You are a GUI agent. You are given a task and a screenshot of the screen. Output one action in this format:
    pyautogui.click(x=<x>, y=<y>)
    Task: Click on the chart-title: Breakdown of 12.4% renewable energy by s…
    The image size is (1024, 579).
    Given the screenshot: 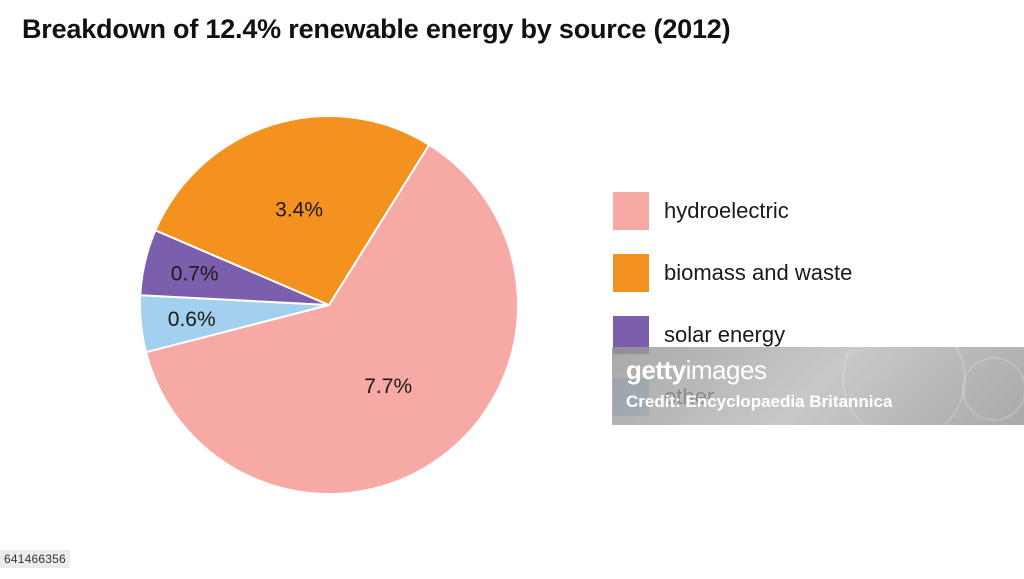 What is the action you would take?
    pyautogui.click(x=376, y=29)
    